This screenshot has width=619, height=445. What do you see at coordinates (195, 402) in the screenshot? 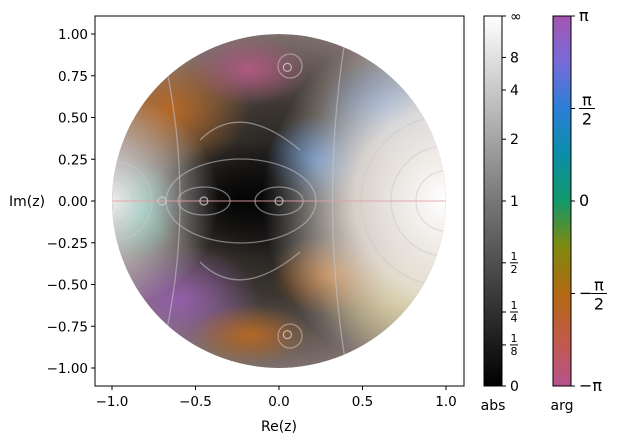
I see `x-tick-label: −0.5` at bounding box center [195, 402].